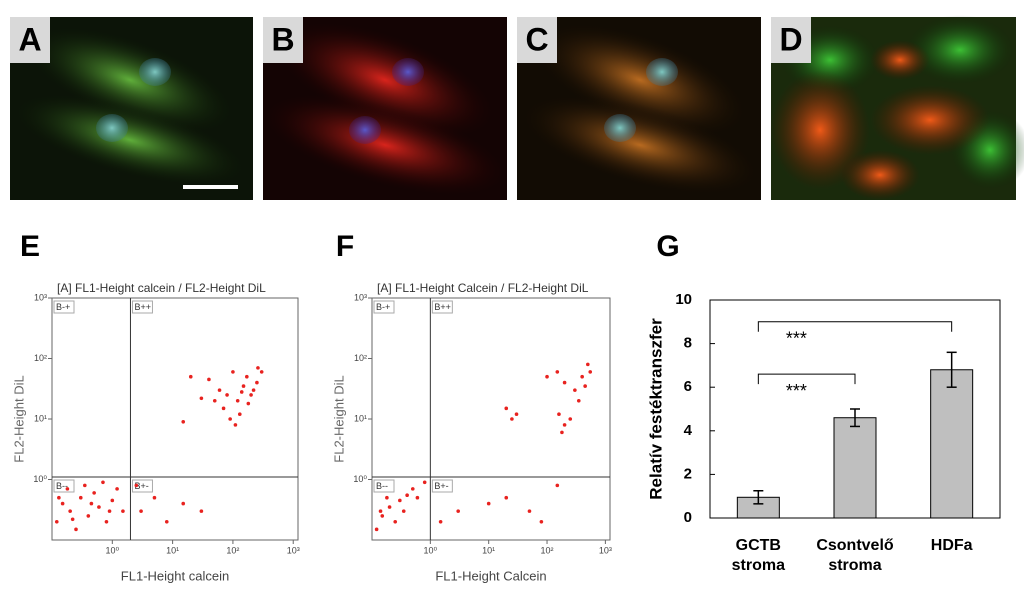 The image size is (1024, 605). What do you see at coordinates (360, 297) in the screenshot?
I see `y-tick-label: 10³` at bounding box center [360, 297].